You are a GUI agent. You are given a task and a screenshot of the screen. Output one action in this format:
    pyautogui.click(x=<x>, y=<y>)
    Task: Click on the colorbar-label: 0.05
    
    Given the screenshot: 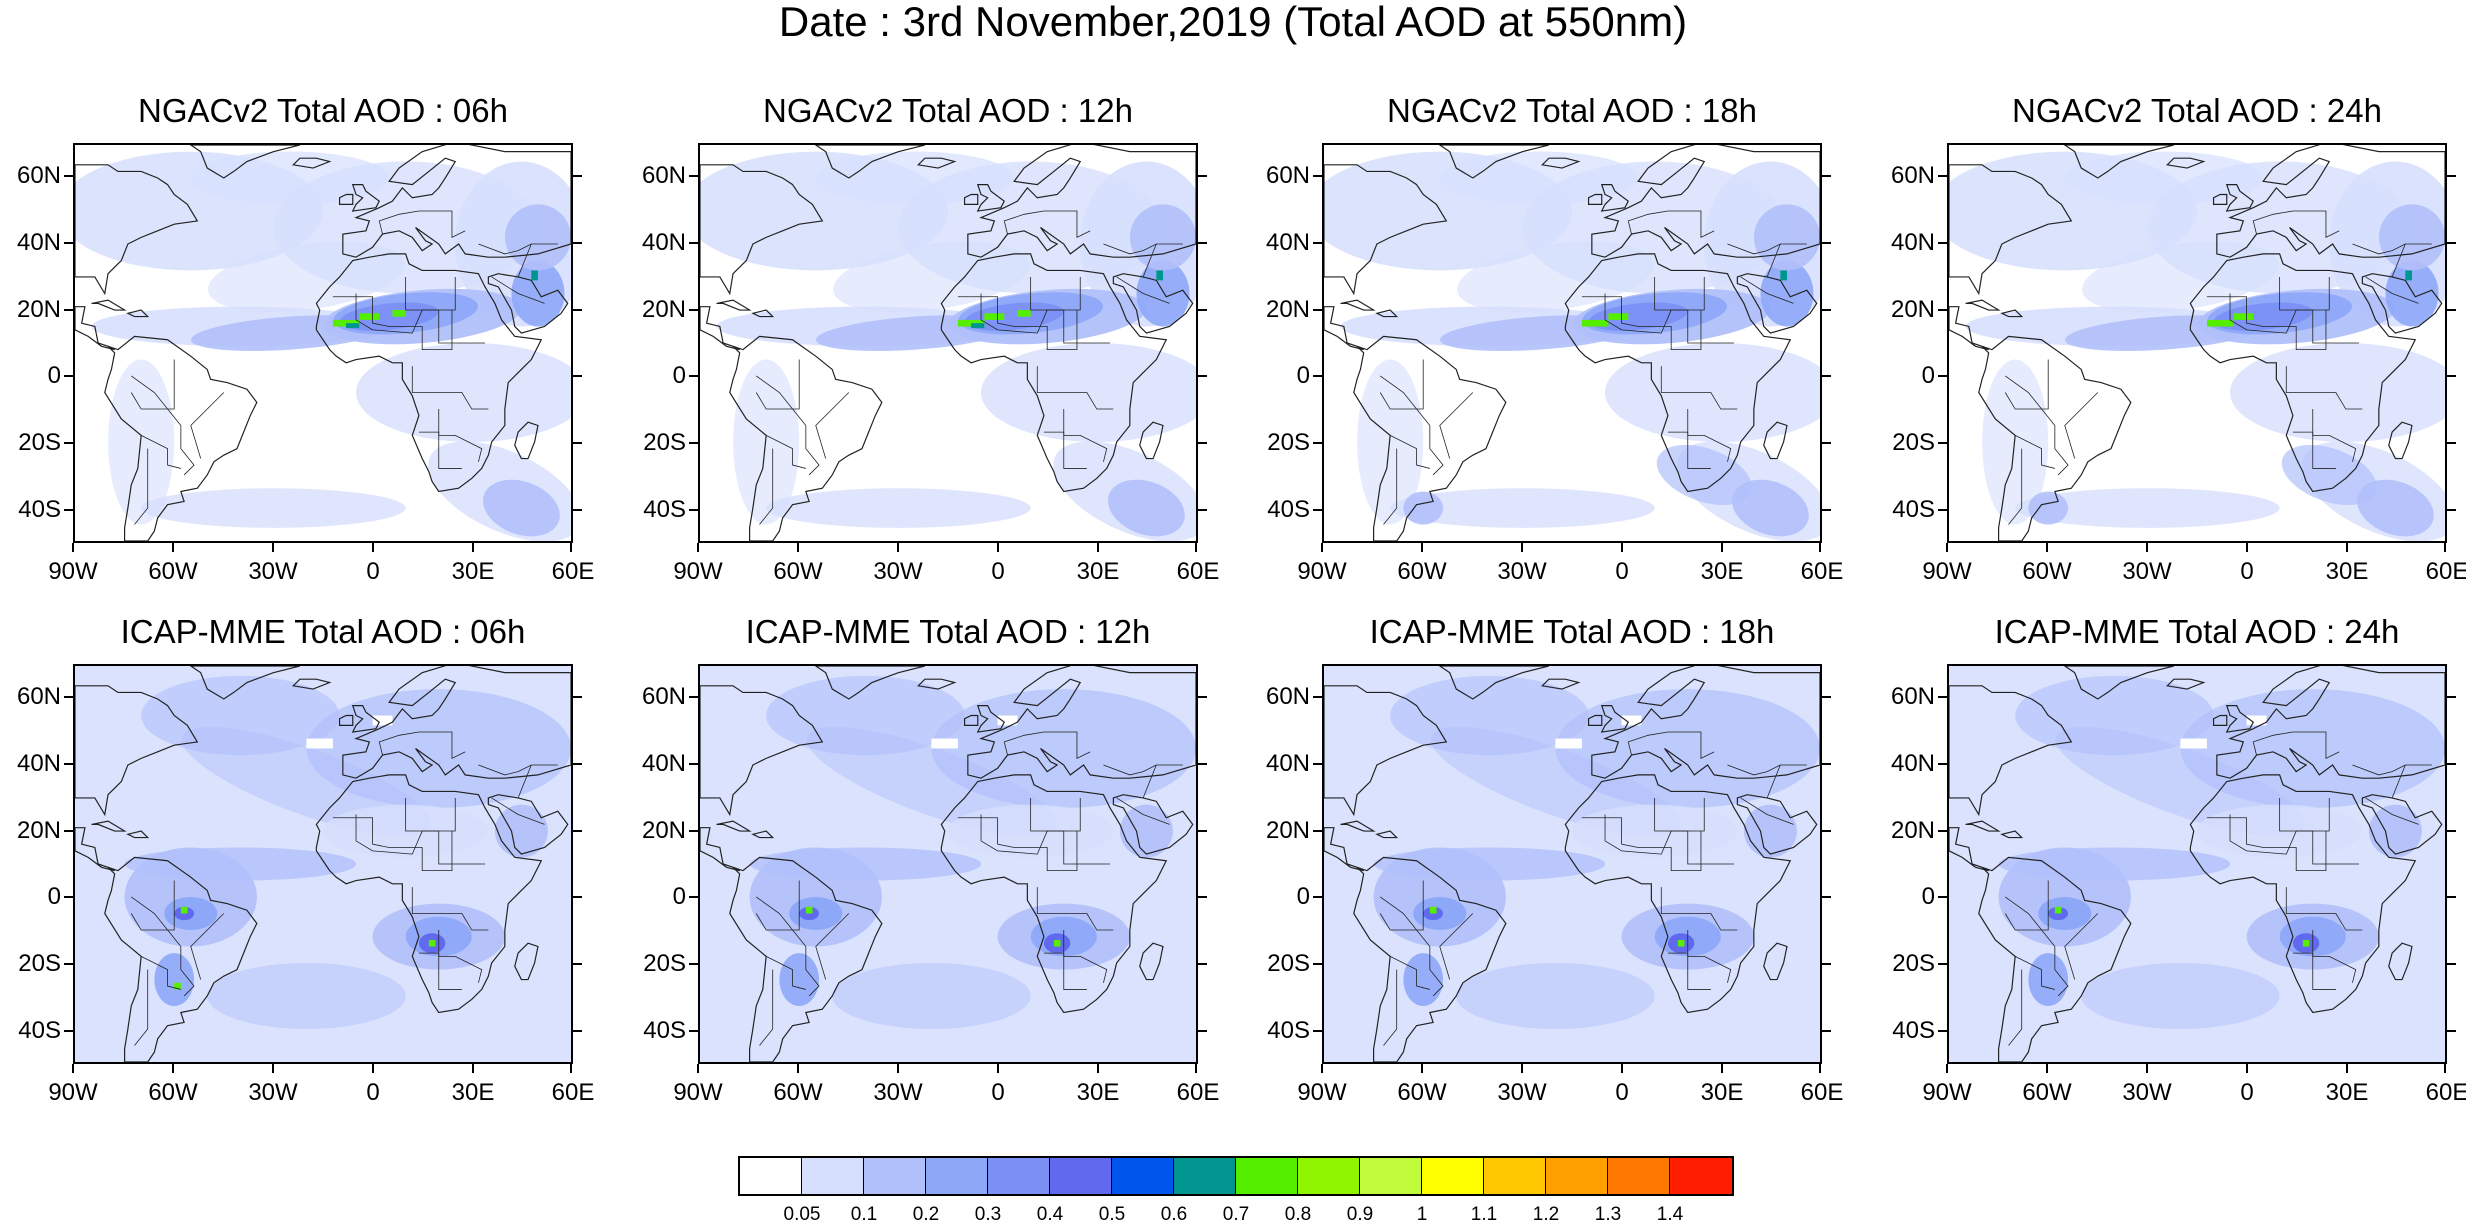 What is the action you would take?
    pyautogui.click(x=802, y=1214)
    